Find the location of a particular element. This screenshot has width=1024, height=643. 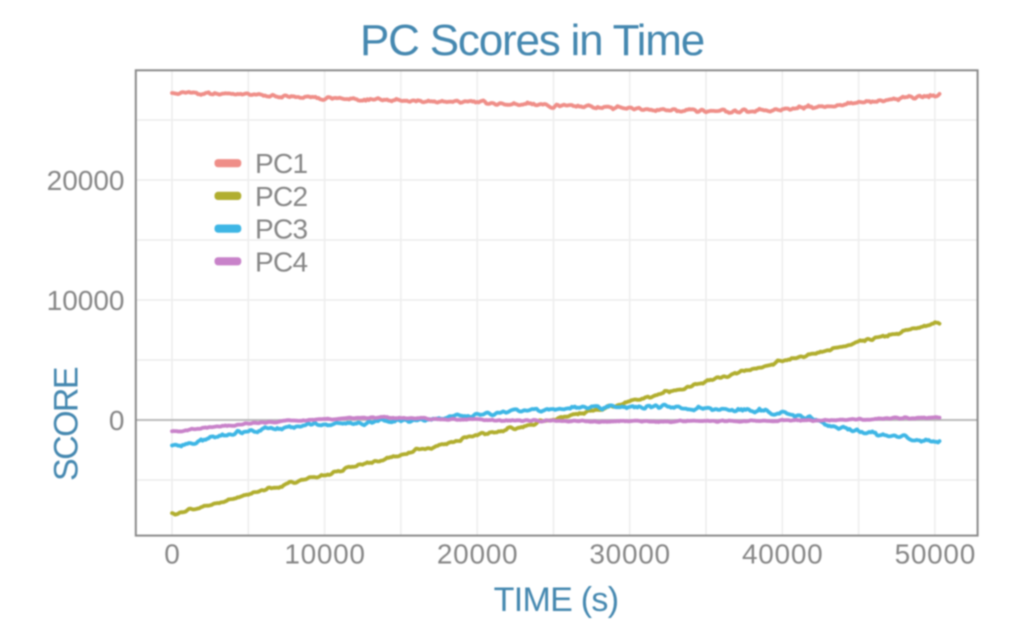

svg-text: 30000 is located at coordinates (629, 554).